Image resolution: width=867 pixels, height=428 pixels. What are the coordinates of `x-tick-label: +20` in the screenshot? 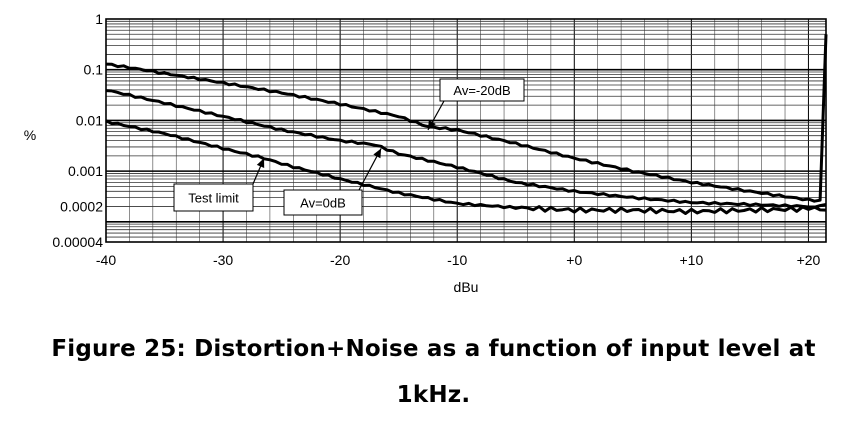 It's located at (809, 260).